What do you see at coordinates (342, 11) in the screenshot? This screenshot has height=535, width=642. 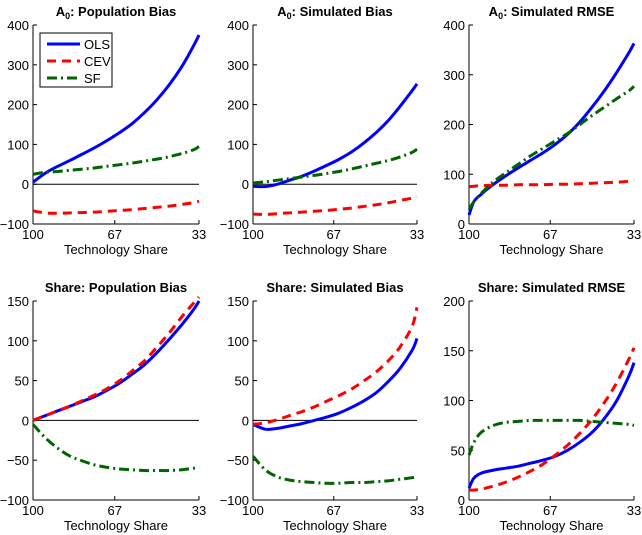 I see `title-rest: : Simulated Bias` at bounding box center [342, 11].